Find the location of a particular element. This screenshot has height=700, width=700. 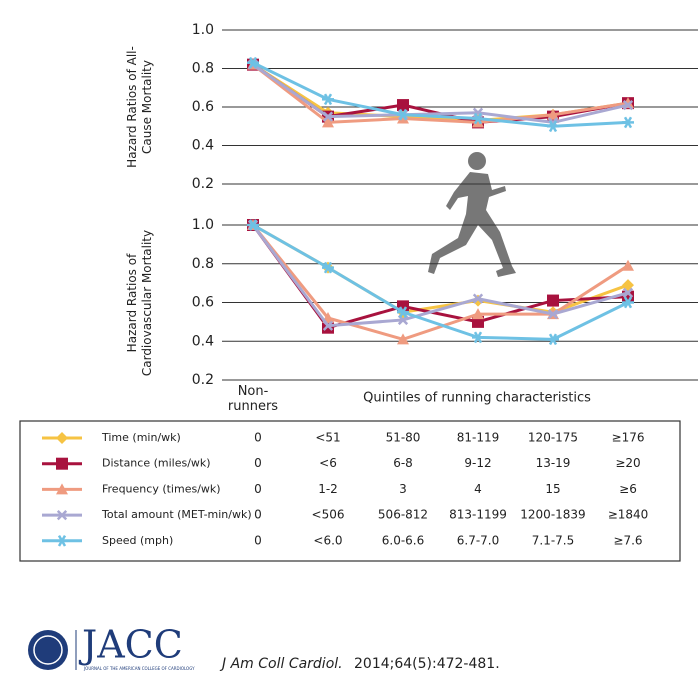

legend-cell: 4 is located at coordinates (478, 489).